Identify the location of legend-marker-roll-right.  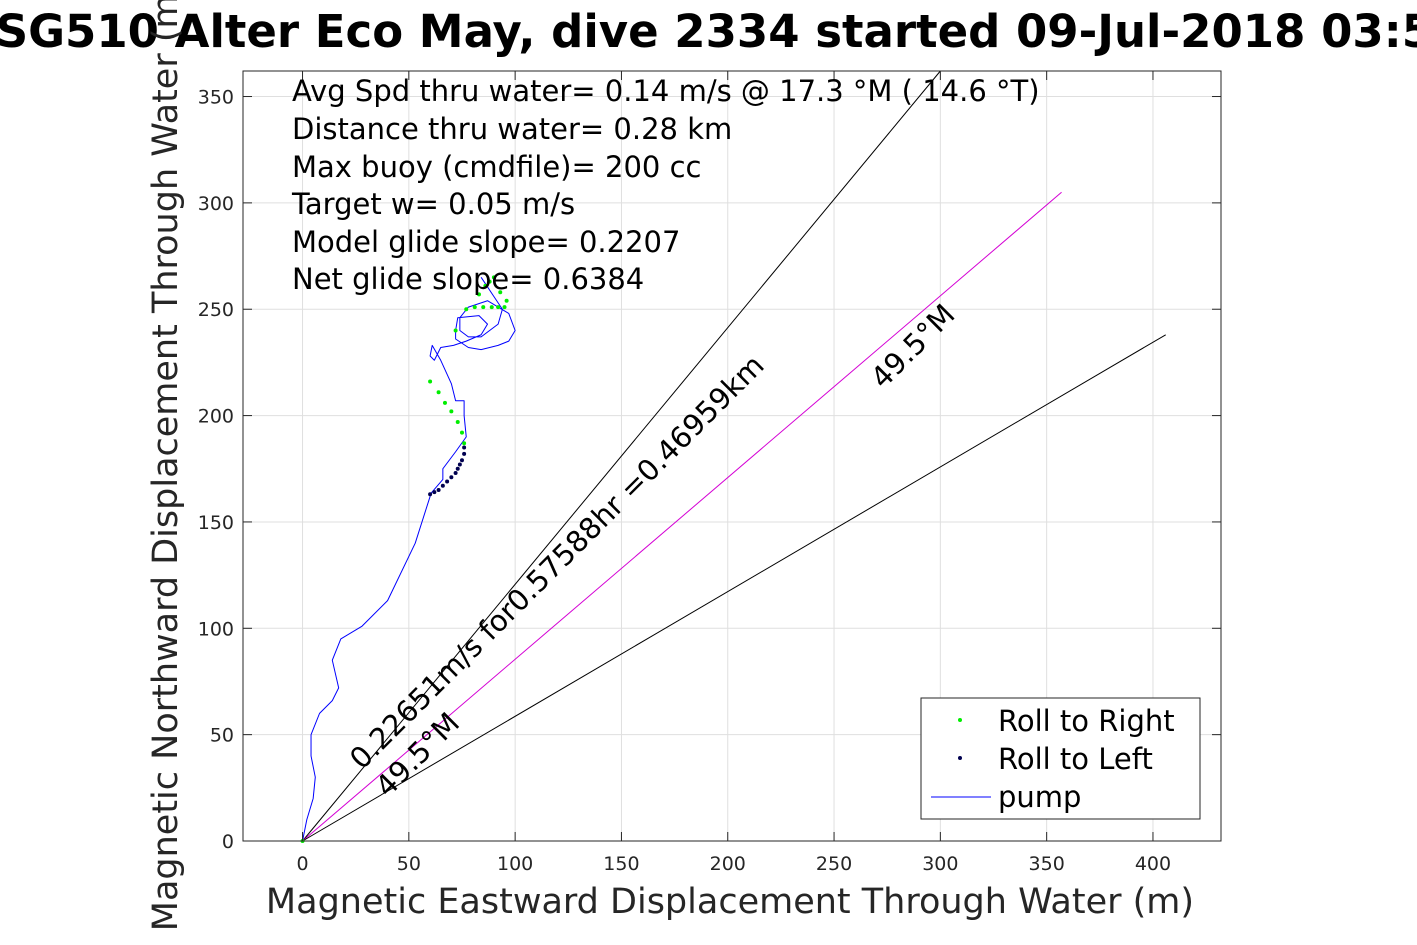
(960, 720).